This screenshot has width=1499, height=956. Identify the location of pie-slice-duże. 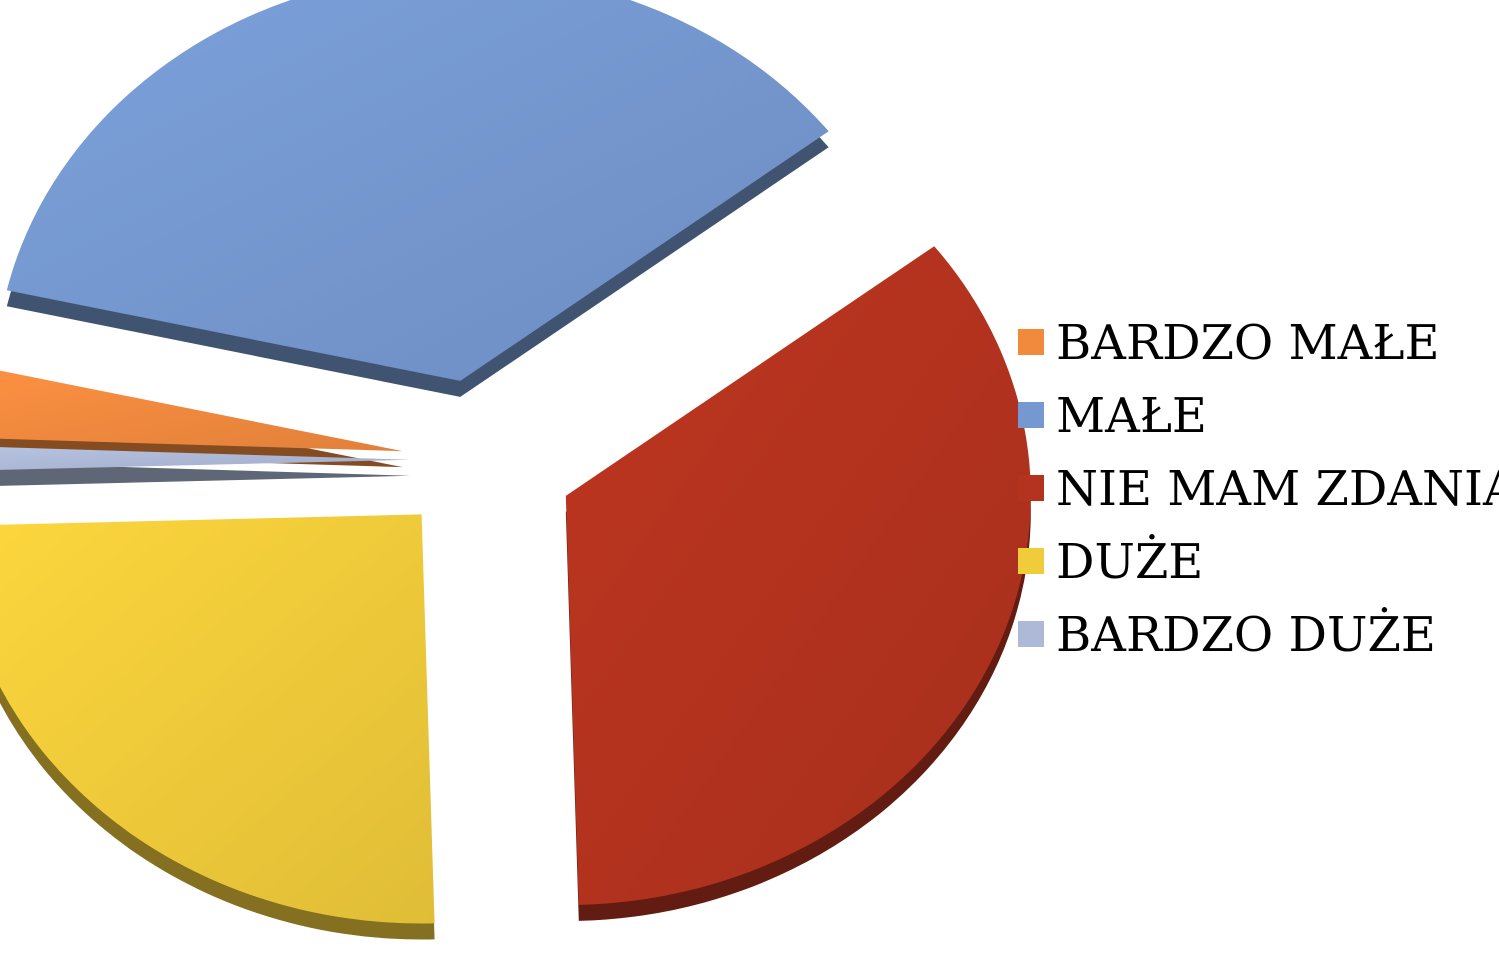
(217, 719).